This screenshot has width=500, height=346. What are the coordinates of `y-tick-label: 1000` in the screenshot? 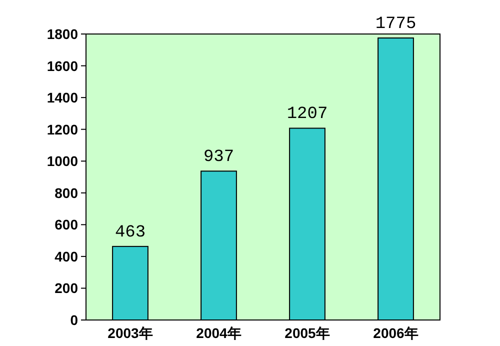 It's located at (62, 161).